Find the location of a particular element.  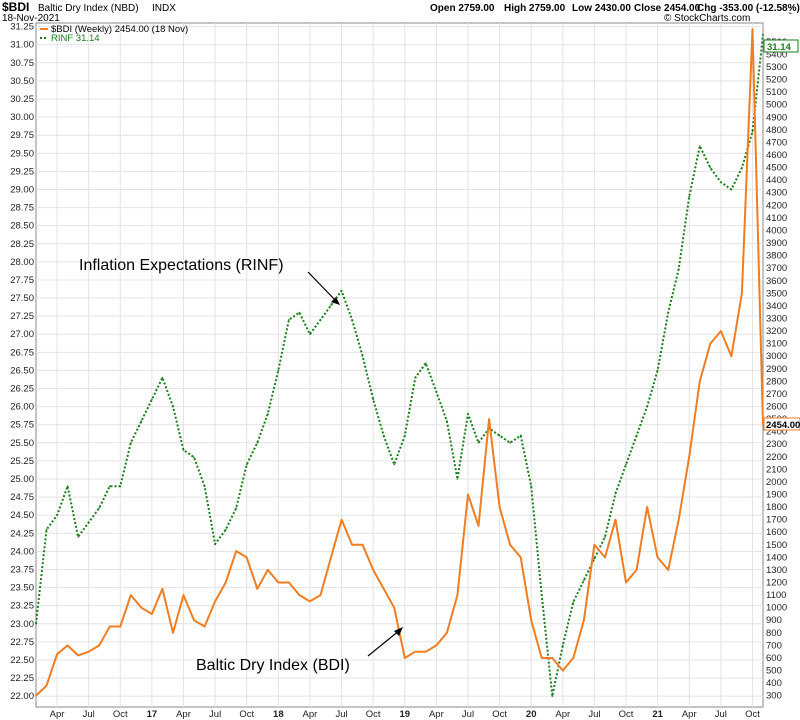

change-value: Chg -353.00 (-12.58%) is located at coordinates (748, 8).